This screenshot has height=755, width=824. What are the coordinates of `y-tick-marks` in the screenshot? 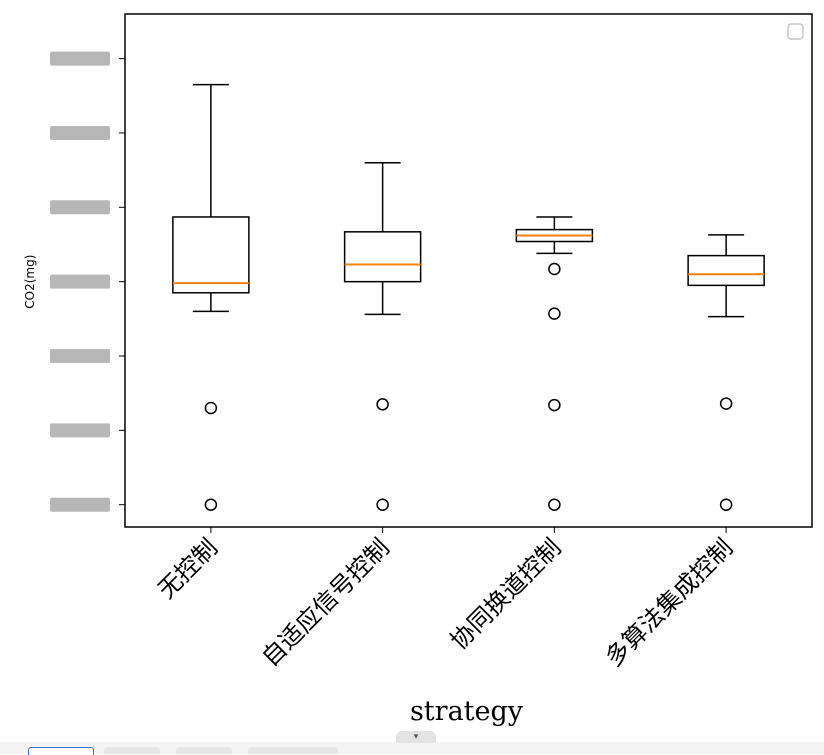 It's located at (87, 281).